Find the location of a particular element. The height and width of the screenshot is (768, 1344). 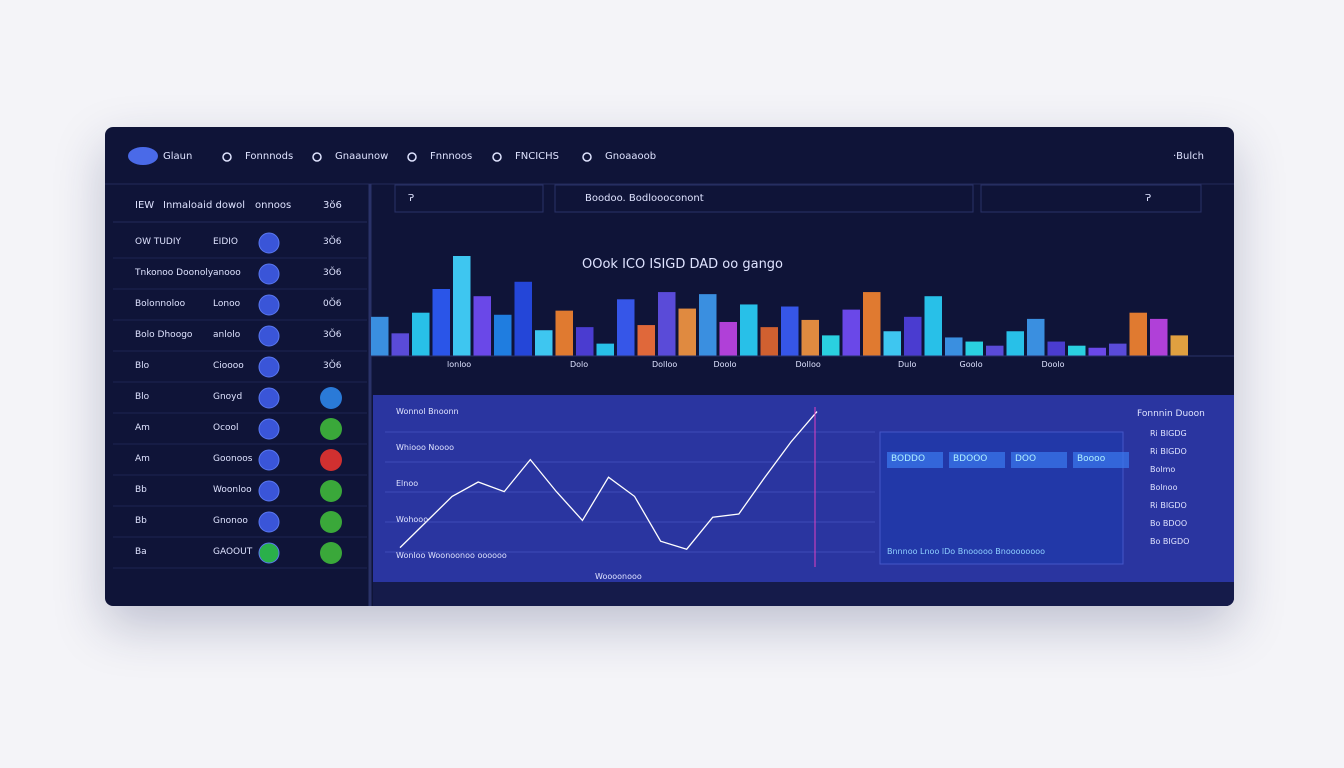

panel-footer: Bnnnoo Lnoo lDo Bnooooo Bnoooooooo is located at coordinates (966, 551).